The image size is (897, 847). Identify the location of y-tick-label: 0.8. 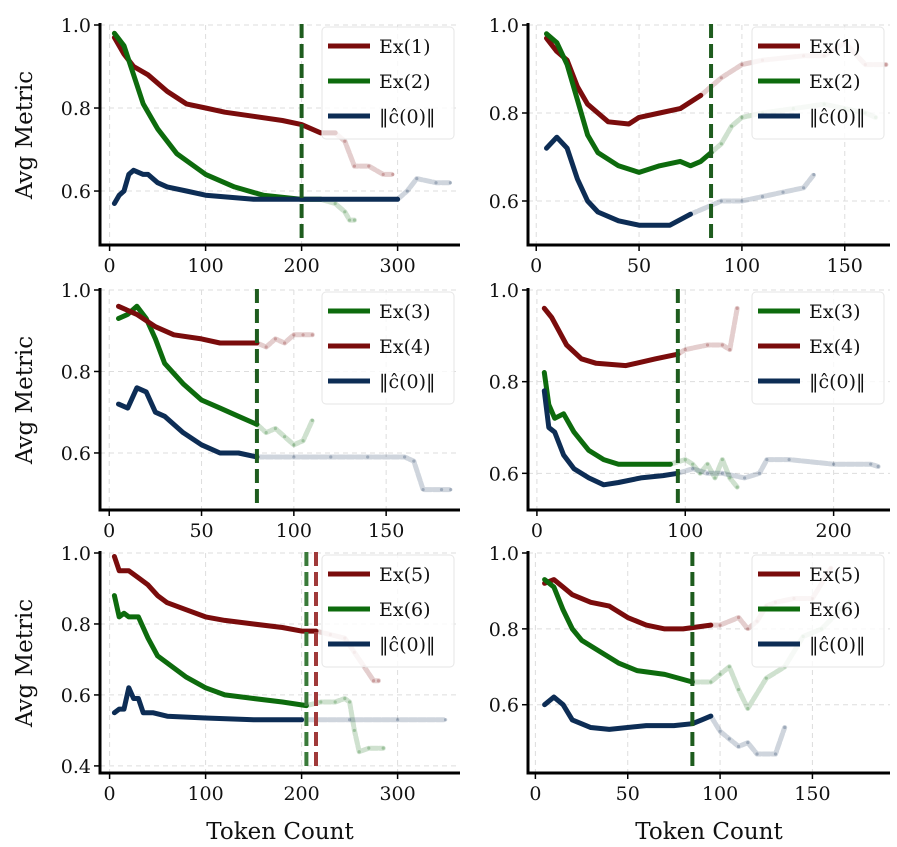
(76, 625).